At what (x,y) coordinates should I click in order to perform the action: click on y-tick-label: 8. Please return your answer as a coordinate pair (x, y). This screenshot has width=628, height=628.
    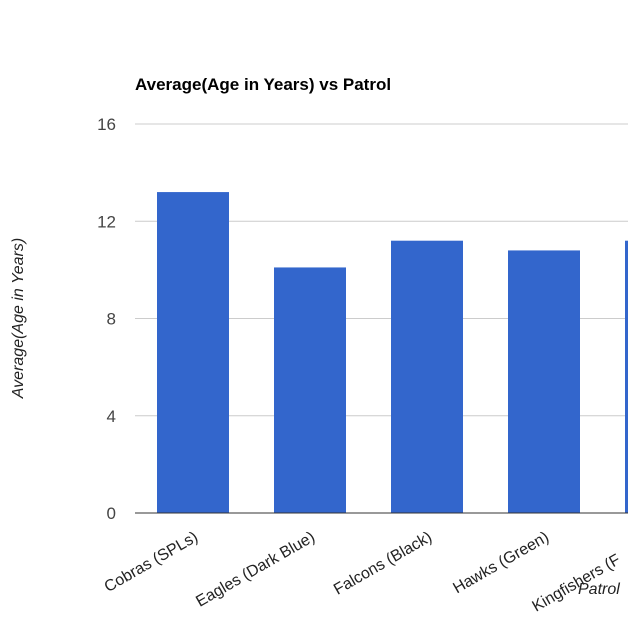
    Looking at the image, I should click on (111, 319).